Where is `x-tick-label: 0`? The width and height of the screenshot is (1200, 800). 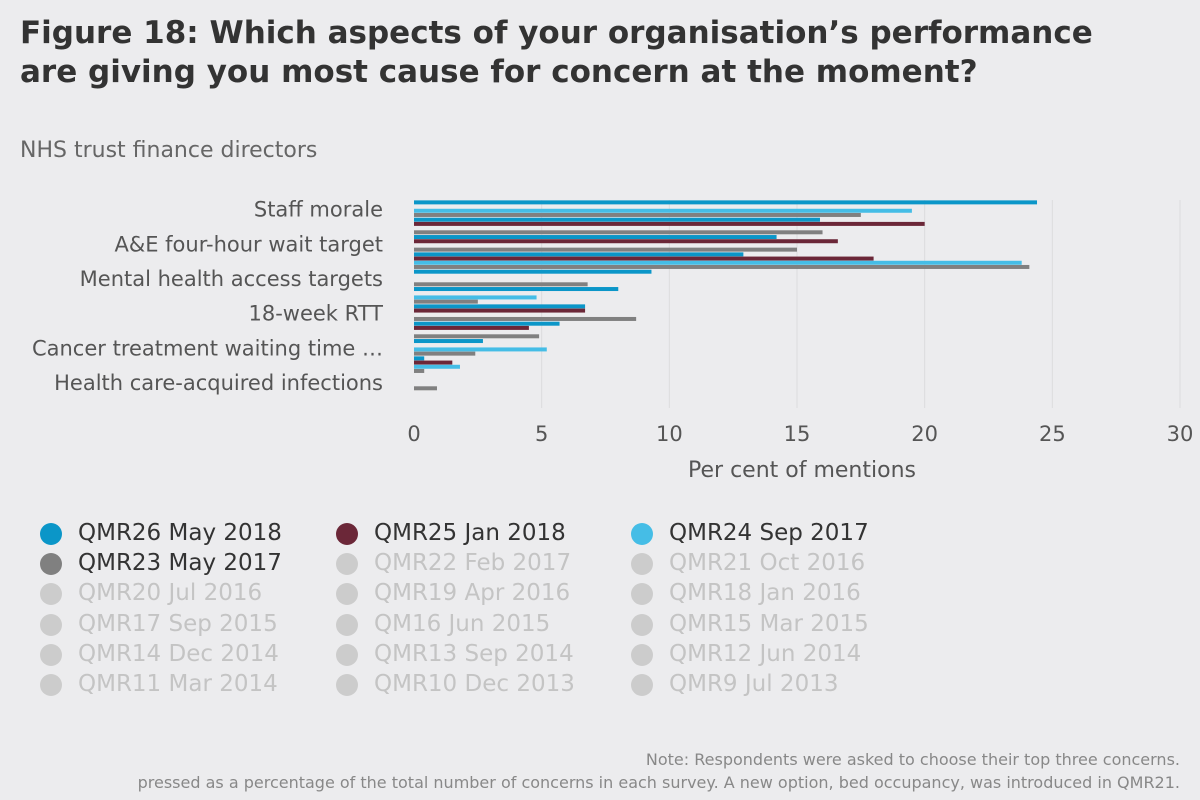
x-tick-label: 0 is located at coordinates (413, 434).